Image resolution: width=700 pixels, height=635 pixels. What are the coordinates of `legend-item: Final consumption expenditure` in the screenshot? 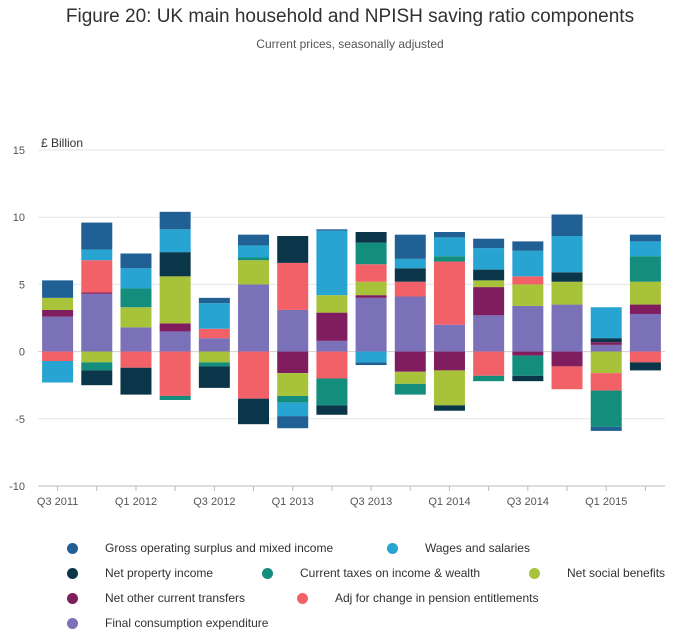 It's located at (167, 623).